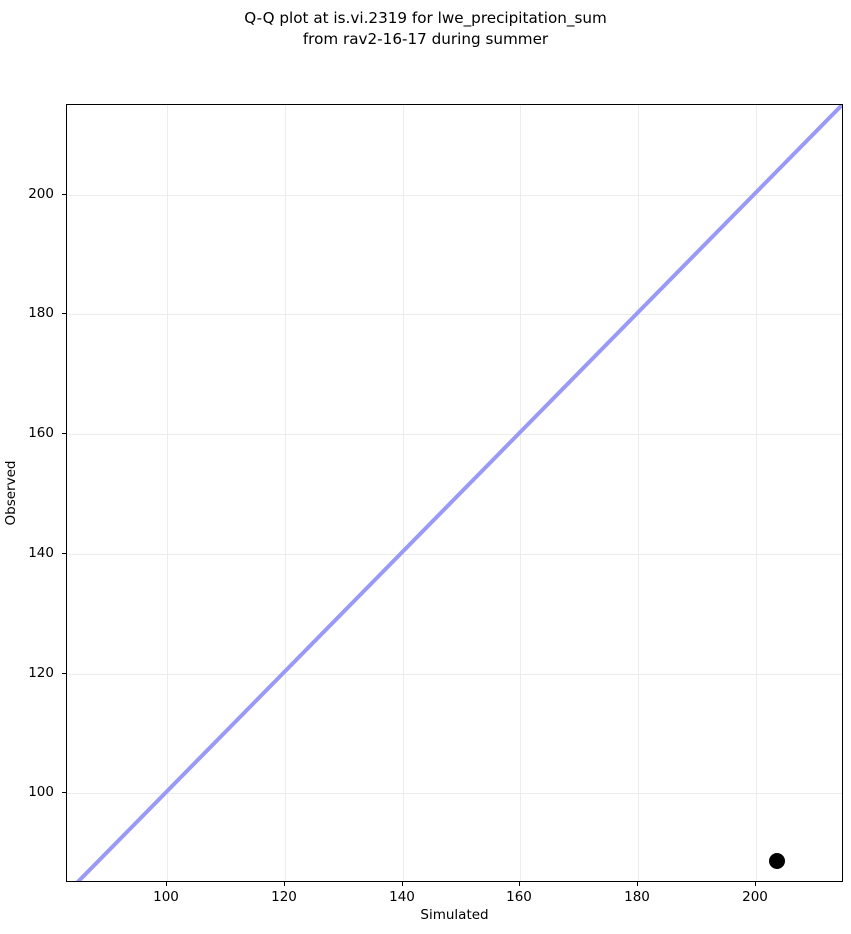 This screenshot has height=934, width=851. What do you see at coordinates (41, 792) in the screenshot?
I see `y-tick-label: 100` at bounding box center [41, 792].